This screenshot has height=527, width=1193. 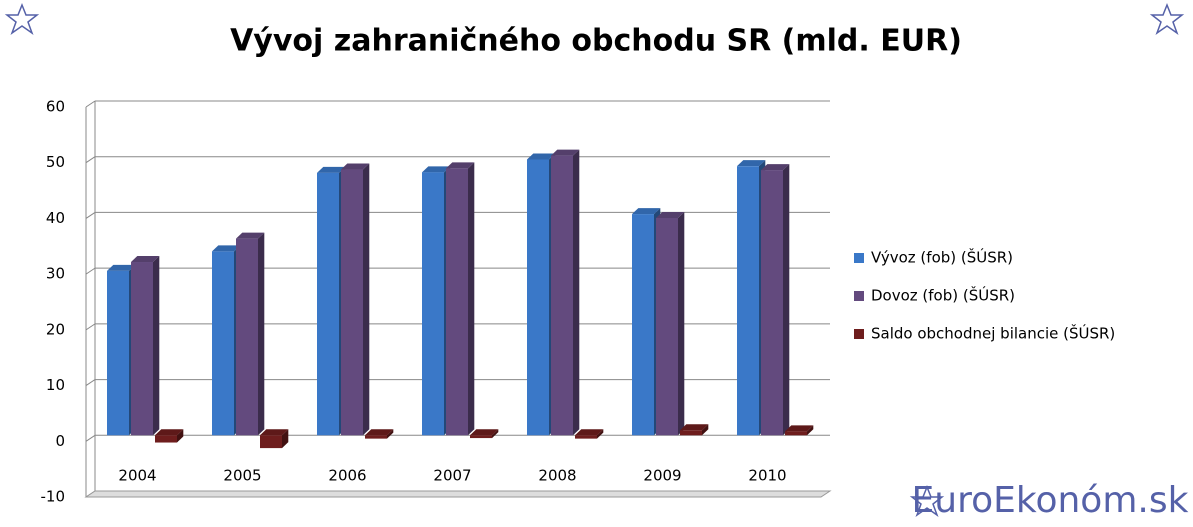 What do you see at coordinates (55, 218) in the screenshot?
I see `y-tick-label: 40` at bounding box center [55, 218].